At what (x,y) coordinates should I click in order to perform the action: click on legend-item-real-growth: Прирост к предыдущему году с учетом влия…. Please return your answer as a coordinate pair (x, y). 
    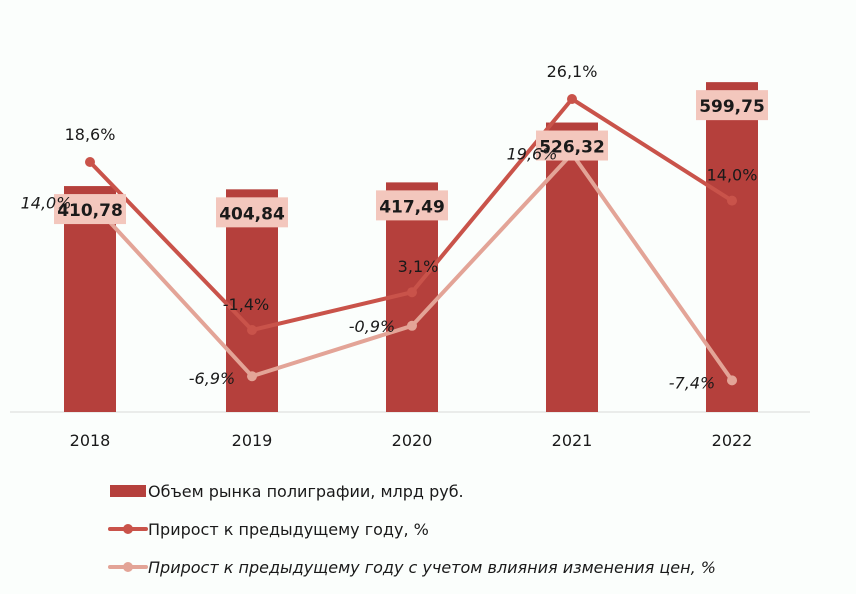
    Looking at the image, I should click on (412, 567).